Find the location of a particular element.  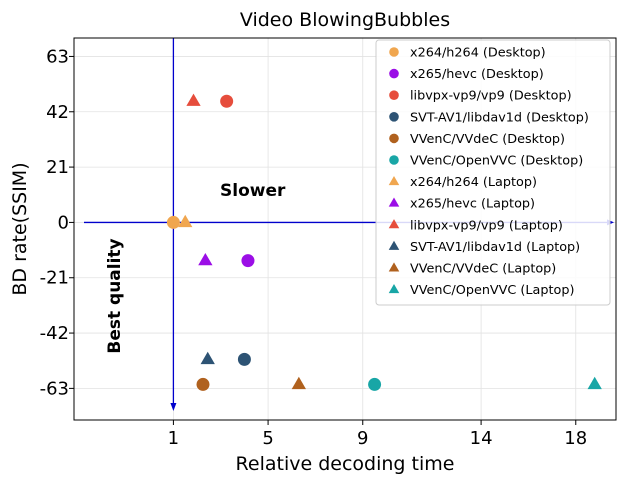

legend-label: SVT-AV1/libdav1d (Desktop) is located at coordinates (499, 117).